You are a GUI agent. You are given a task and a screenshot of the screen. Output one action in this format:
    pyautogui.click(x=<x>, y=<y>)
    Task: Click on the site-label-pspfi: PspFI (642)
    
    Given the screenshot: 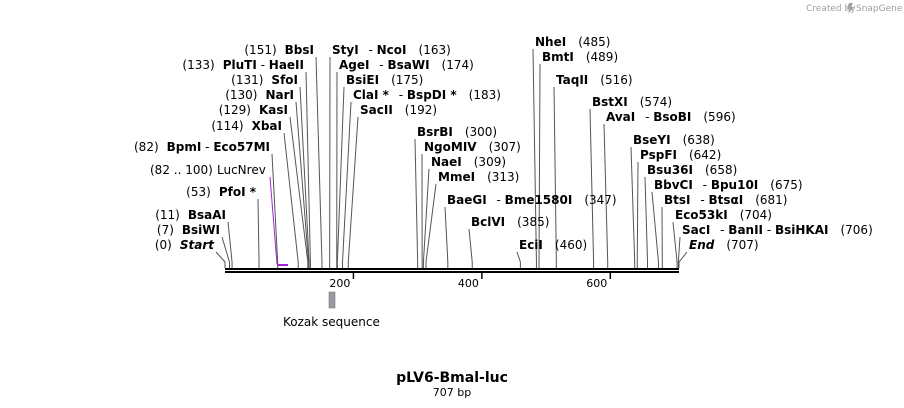 What is the action you would take?
    pyautogui.click(x=680, y=155)
    